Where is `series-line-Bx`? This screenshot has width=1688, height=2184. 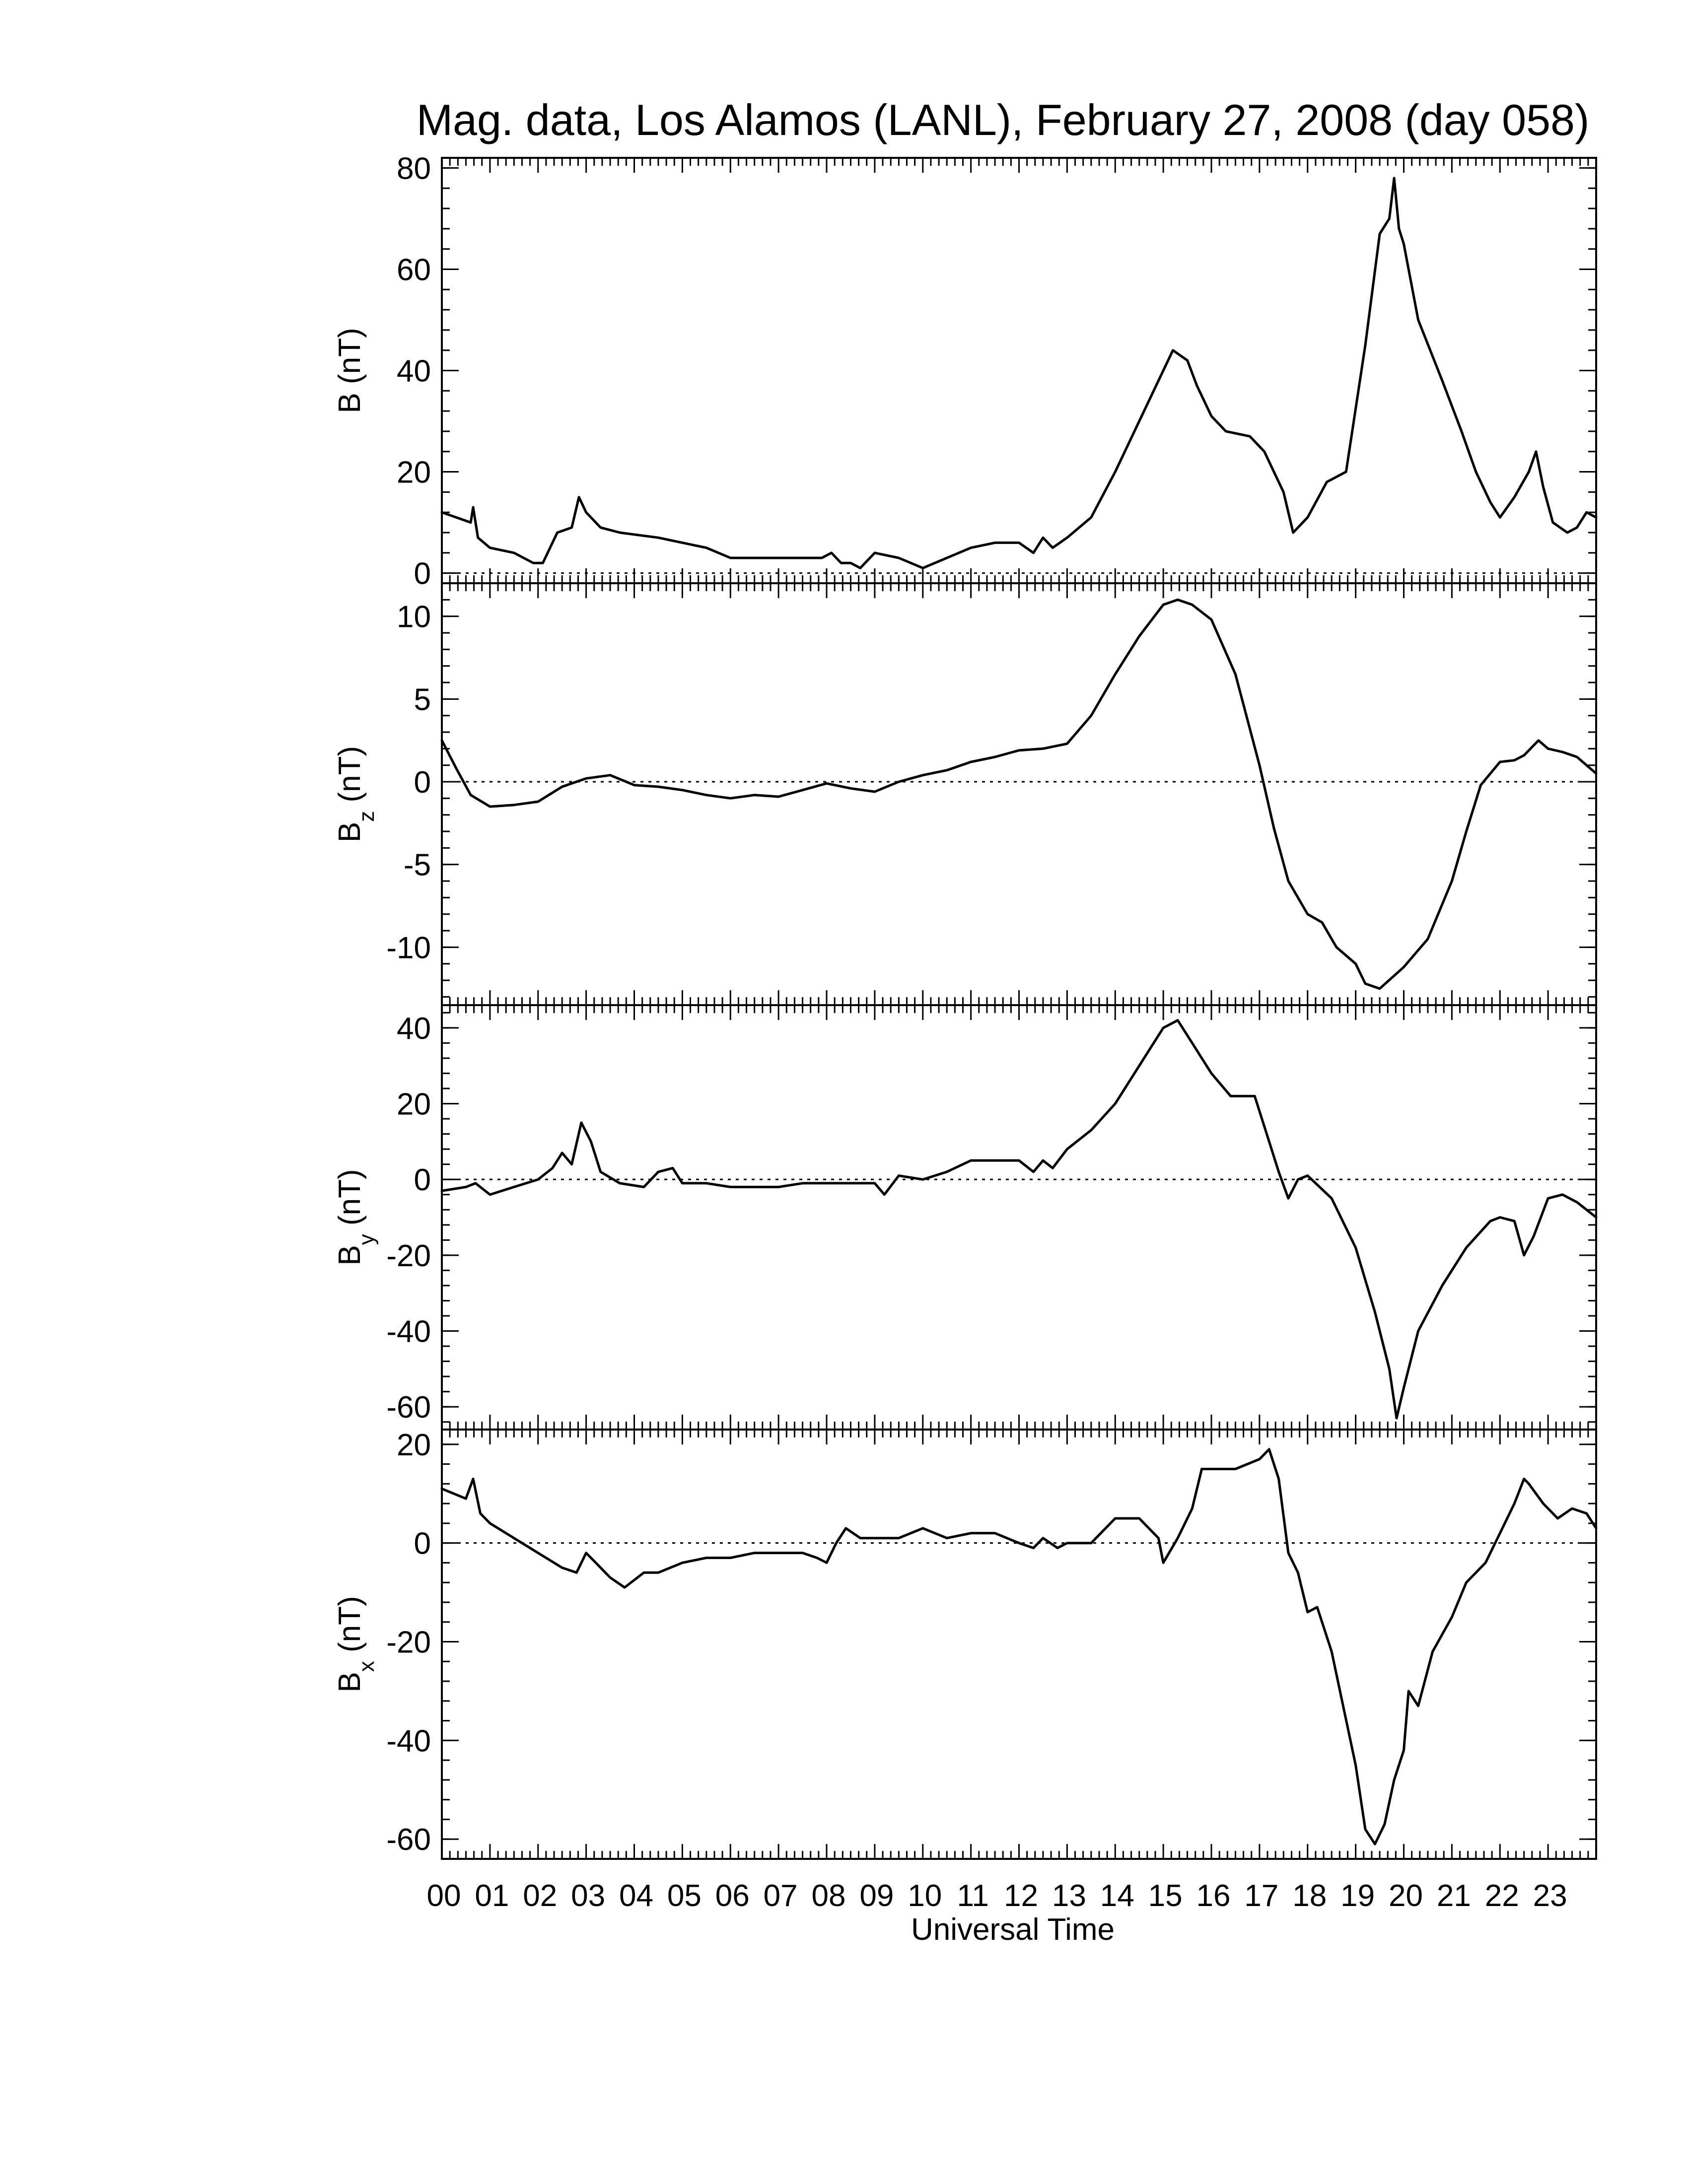
series-line-Bx is located at coordinates (1019, 1646).